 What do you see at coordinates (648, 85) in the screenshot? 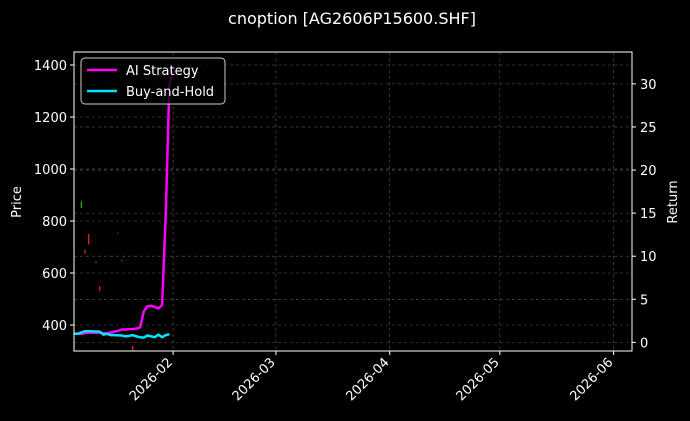
I see `right-tick-label-30: 30` at bounding box center [648, 85].